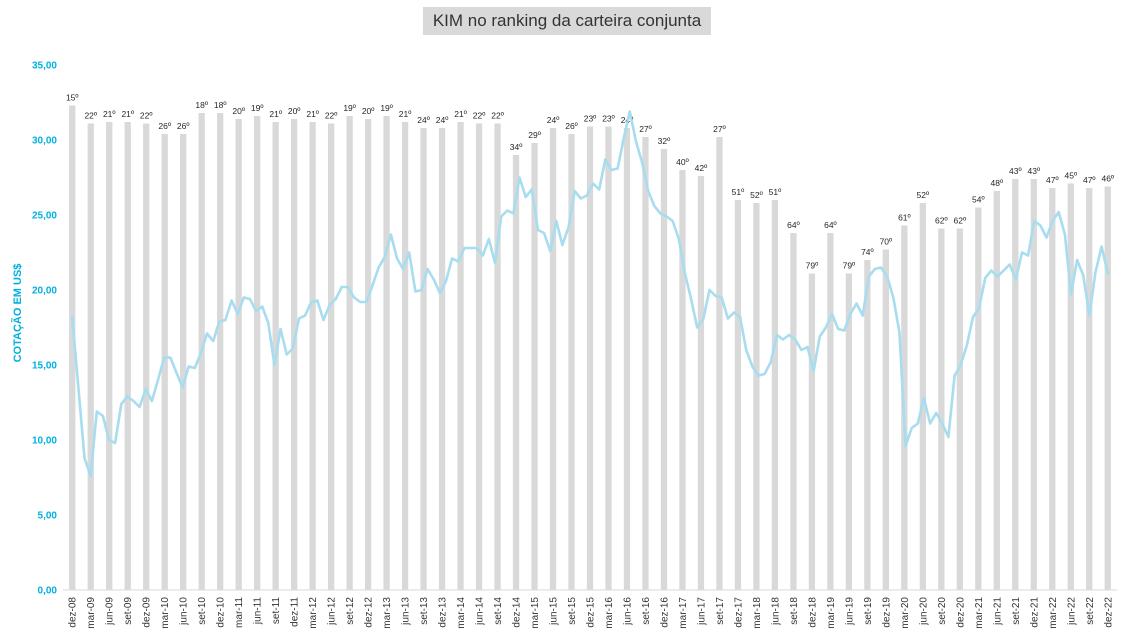  What do you see at coordinates (480, 611) in the screenshot?
I see `x-tick-label: jun-14` at bounding box center [480, 611].